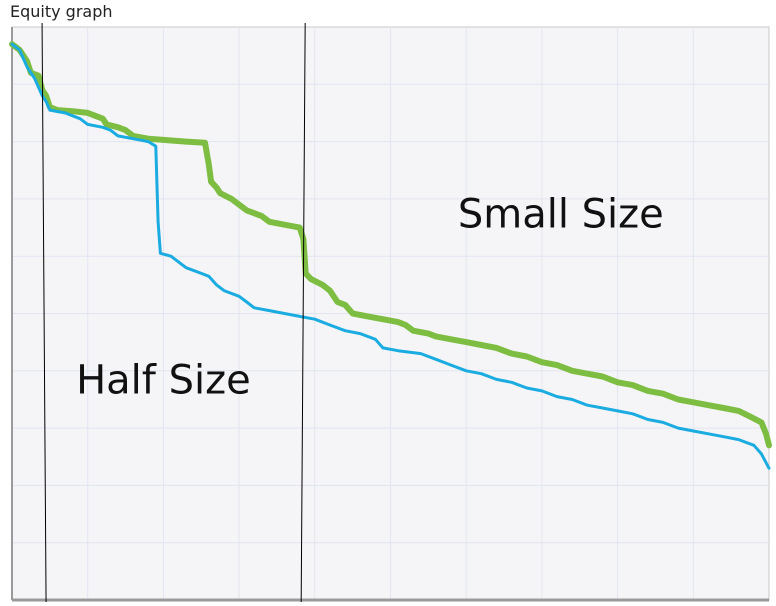 The width and height of the screenshot is (776, 606). What do you see at coordinates (163, 381) in the screenshot?
I see `annotation-label: Half Size` at bounding box center [163, 381].